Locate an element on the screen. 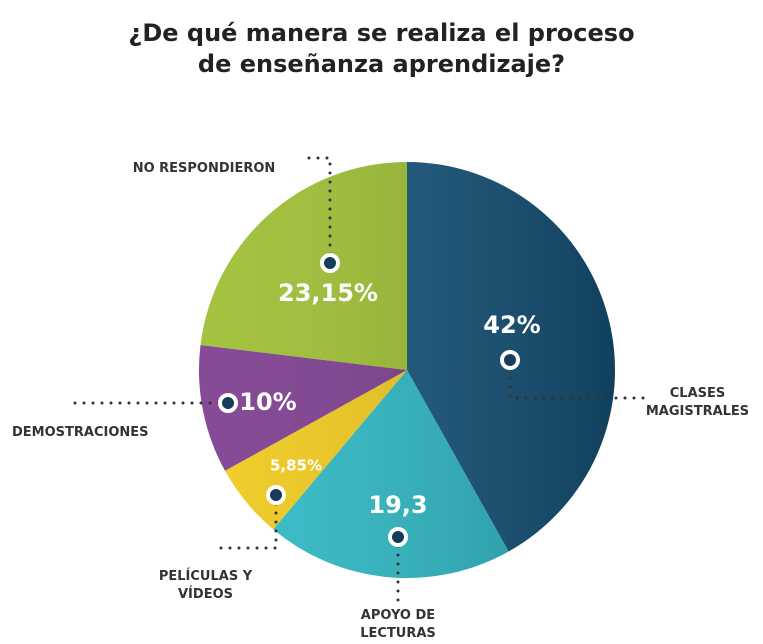  category-label: NO RESPONDIERON is located at coordinates (204, 168).